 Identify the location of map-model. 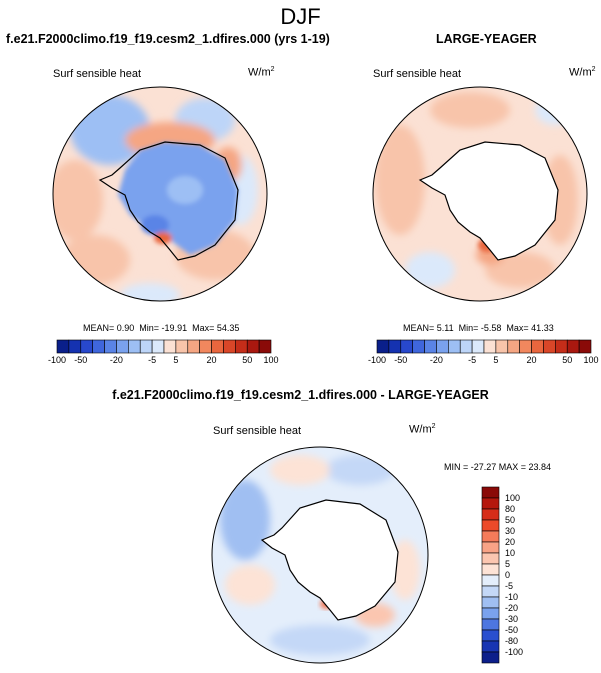
(160, 194).